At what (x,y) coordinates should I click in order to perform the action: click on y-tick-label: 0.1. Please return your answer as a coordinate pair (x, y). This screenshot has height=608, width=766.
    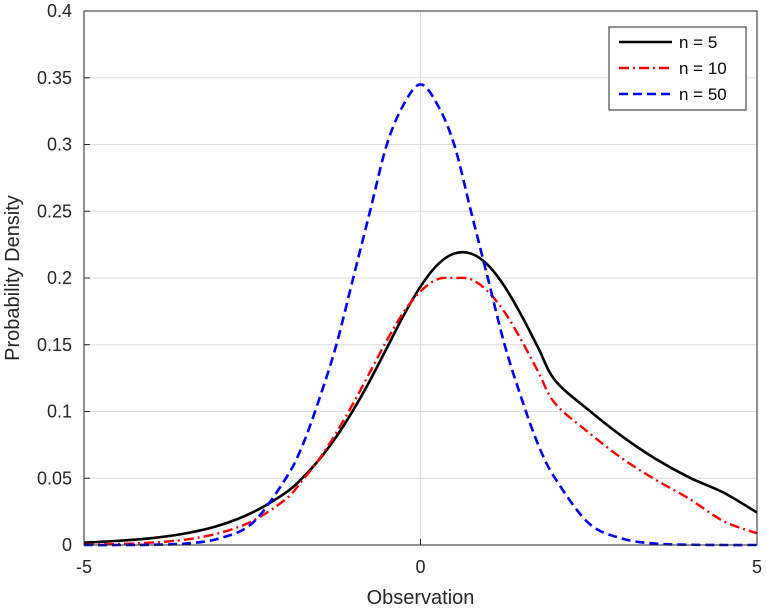
    Looking at the image, I should click on (59, 412).